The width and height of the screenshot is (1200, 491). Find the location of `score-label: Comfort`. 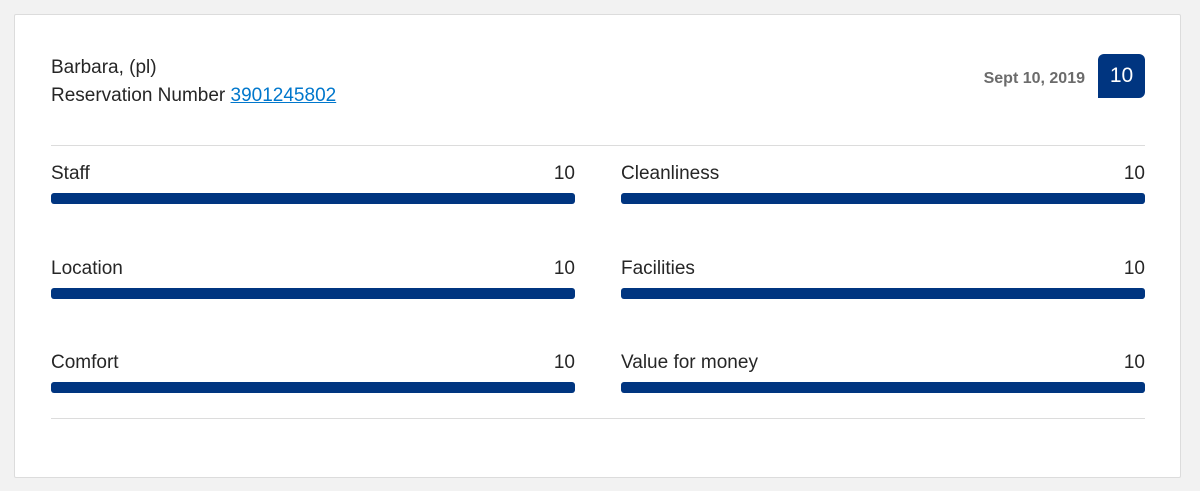

score-label: Comfort is located at coordinates (85, 362).